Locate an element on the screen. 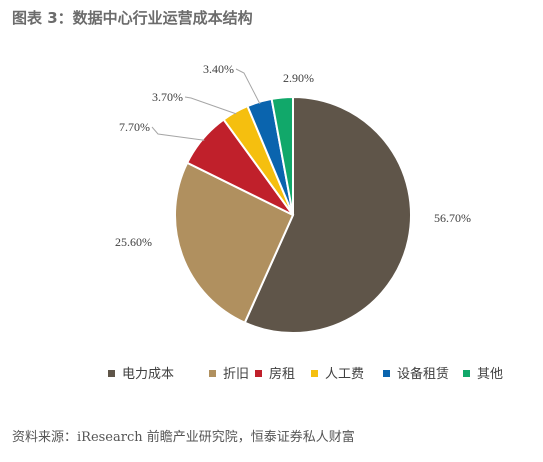 The width and height of the screenshot is (543, 462). data-label-2: 25.60% is located at coordinates (133, 242).